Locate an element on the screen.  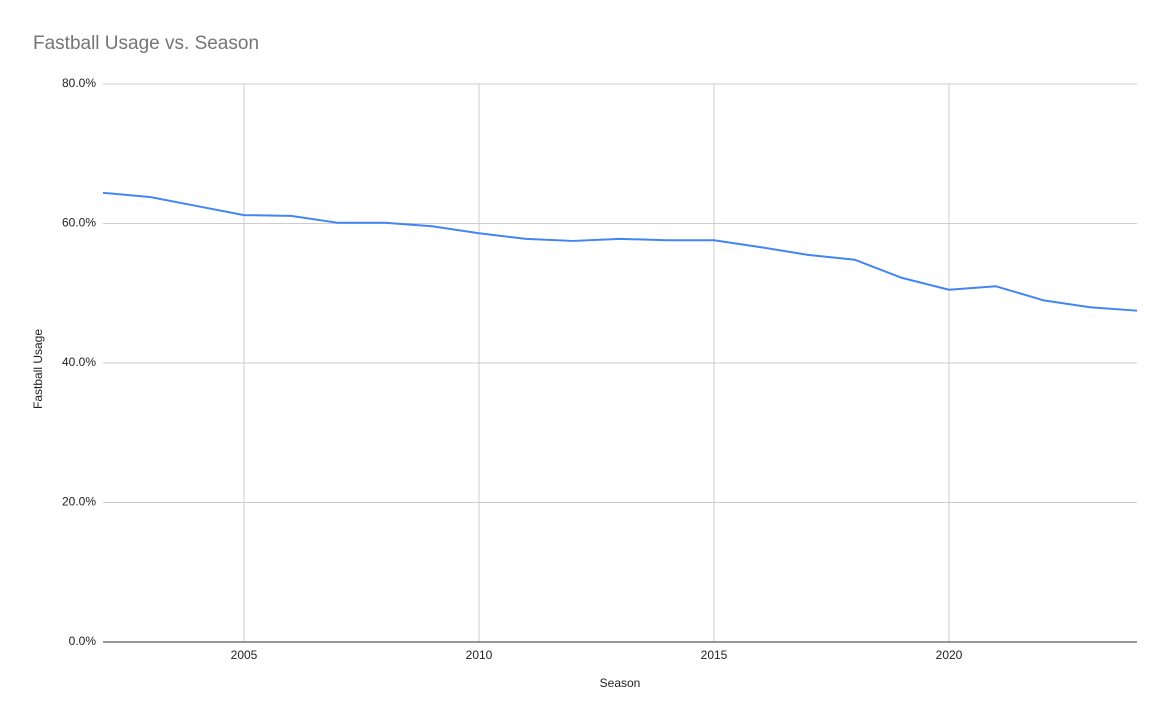
line is located at coordinates (620, 251).